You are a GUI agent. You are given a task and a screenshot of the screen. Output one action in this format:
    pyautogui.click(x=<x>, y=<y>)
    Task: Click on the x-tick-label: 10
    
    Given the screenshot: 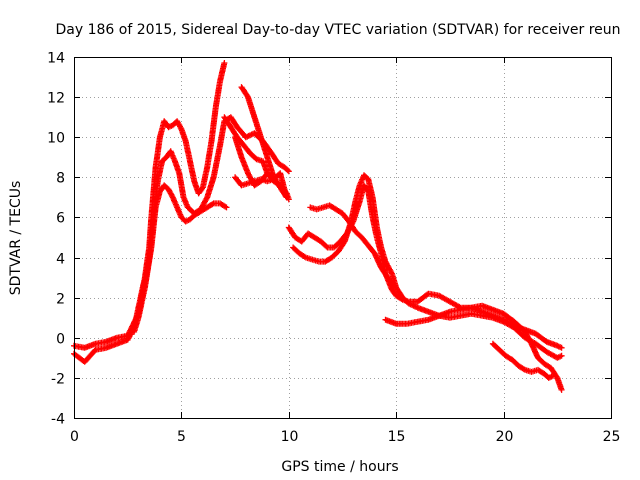 What is the action you would take?
    pyautogui.click(x=290, y=437)
    